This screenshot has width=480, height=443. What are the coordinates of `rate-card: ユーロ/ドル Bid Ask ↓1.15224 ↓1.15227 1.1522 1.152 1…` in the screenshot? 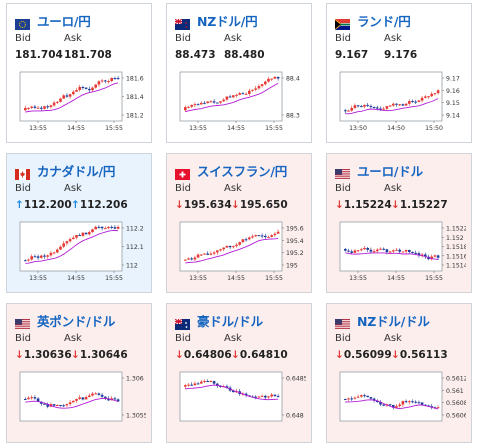 It's located at (399, 223).